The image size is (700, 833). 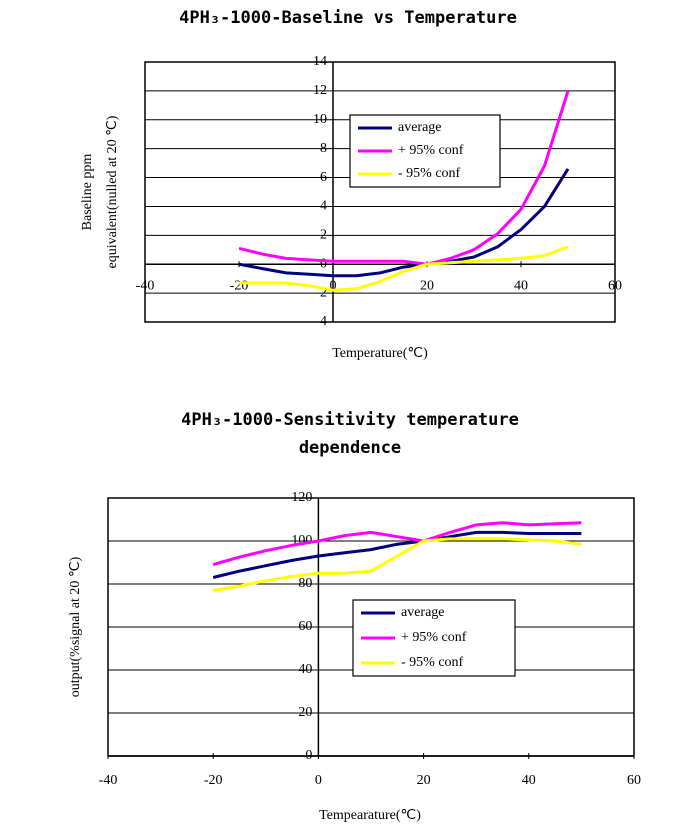 What do you see at coordinates (112, 191) in the screenshot?
I see `y-axis-label: equivalent(nulled at 20 ℃)` at bounding box center [112, 191].